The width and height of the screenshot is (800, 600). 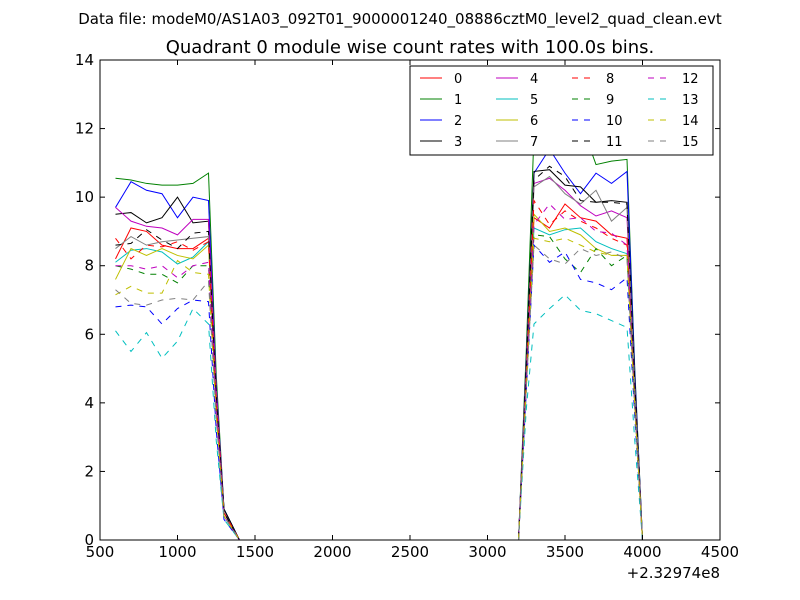 What do you see at coordinates (690, 142) in the screenshot?
I see `legend-label-15: 15` at bounding box center [690, 142].